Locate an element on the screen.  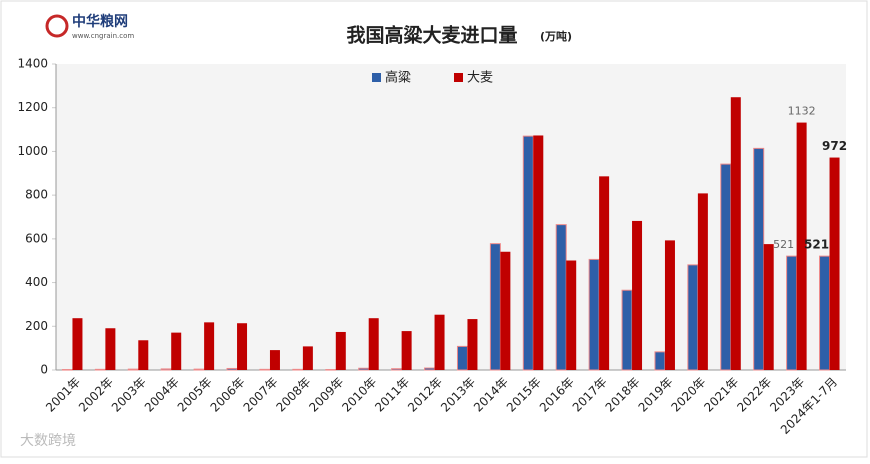
data-label: 1132 is located at coordinates (802, 111).